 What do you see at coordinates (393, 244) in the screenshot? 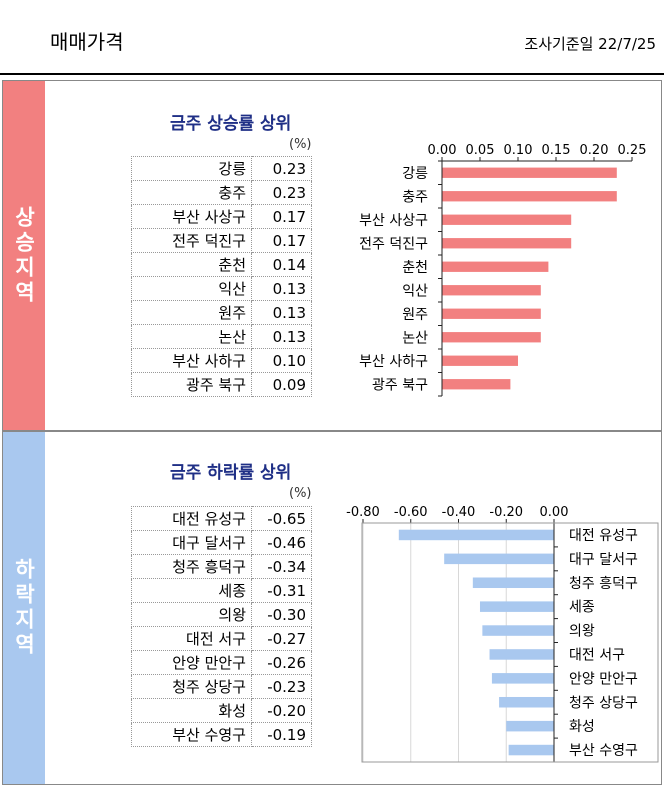
I see `category-label: 전주 덕진구` at bounding box center [393, 244].